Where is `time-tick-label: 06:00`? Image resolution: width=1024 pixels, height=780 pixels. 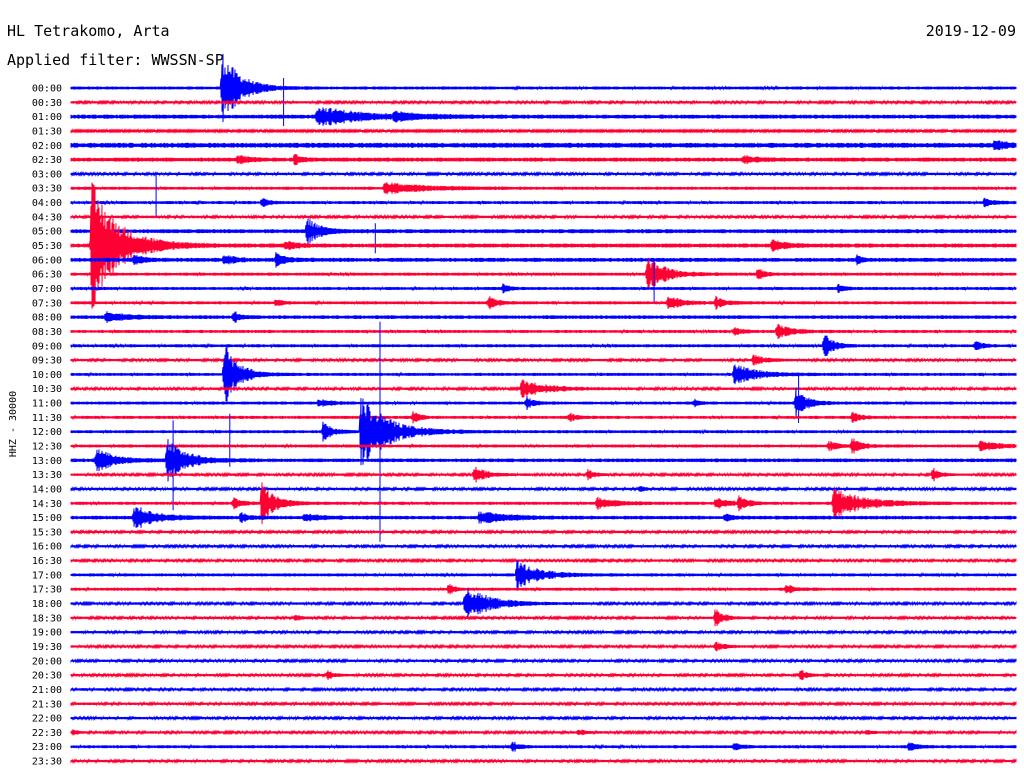
time-tick-label: 06:00 is located at coordinates (47, 260).